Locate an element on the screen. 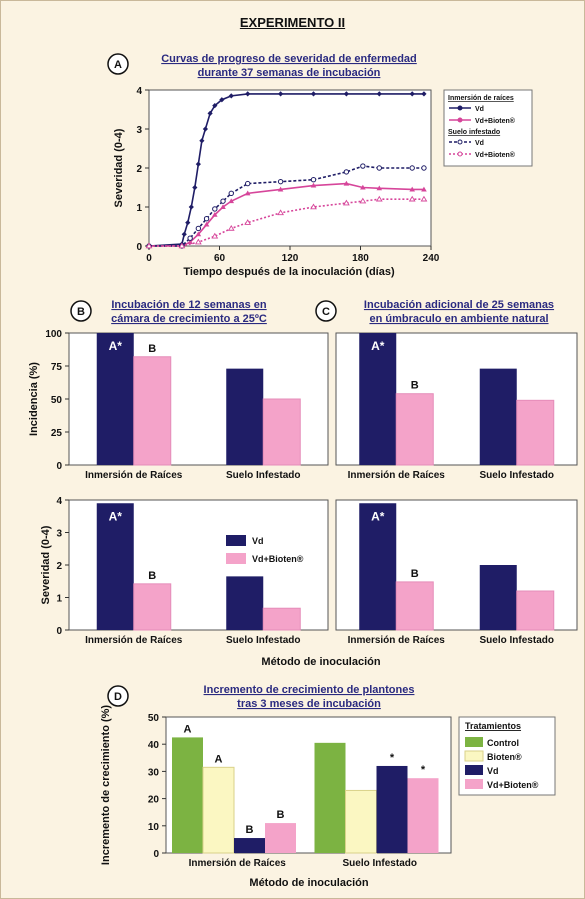 This screenshot has height=899, width=585. chart-d-legend-label: Control is located at coordinates (503, 743).